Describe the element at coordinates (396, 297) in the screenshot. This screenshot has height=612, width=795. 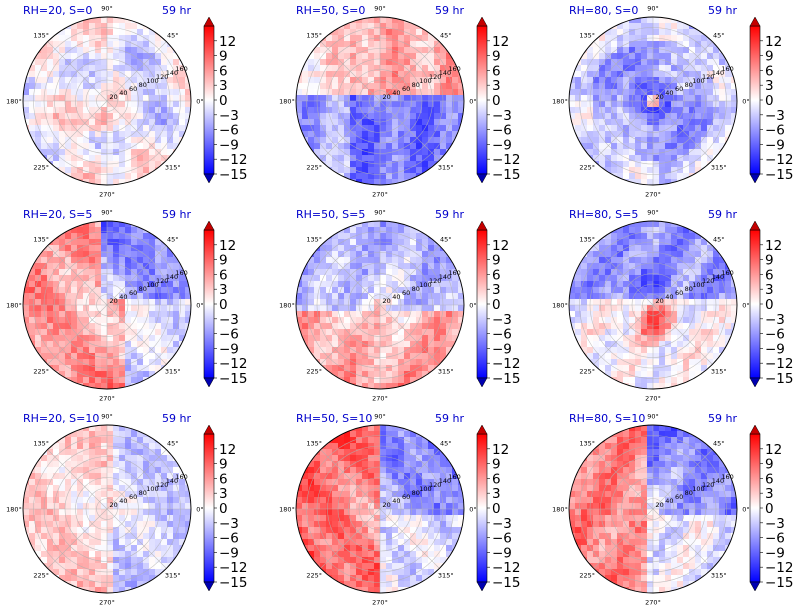
I see `radius-tick-label: 40` at that location.